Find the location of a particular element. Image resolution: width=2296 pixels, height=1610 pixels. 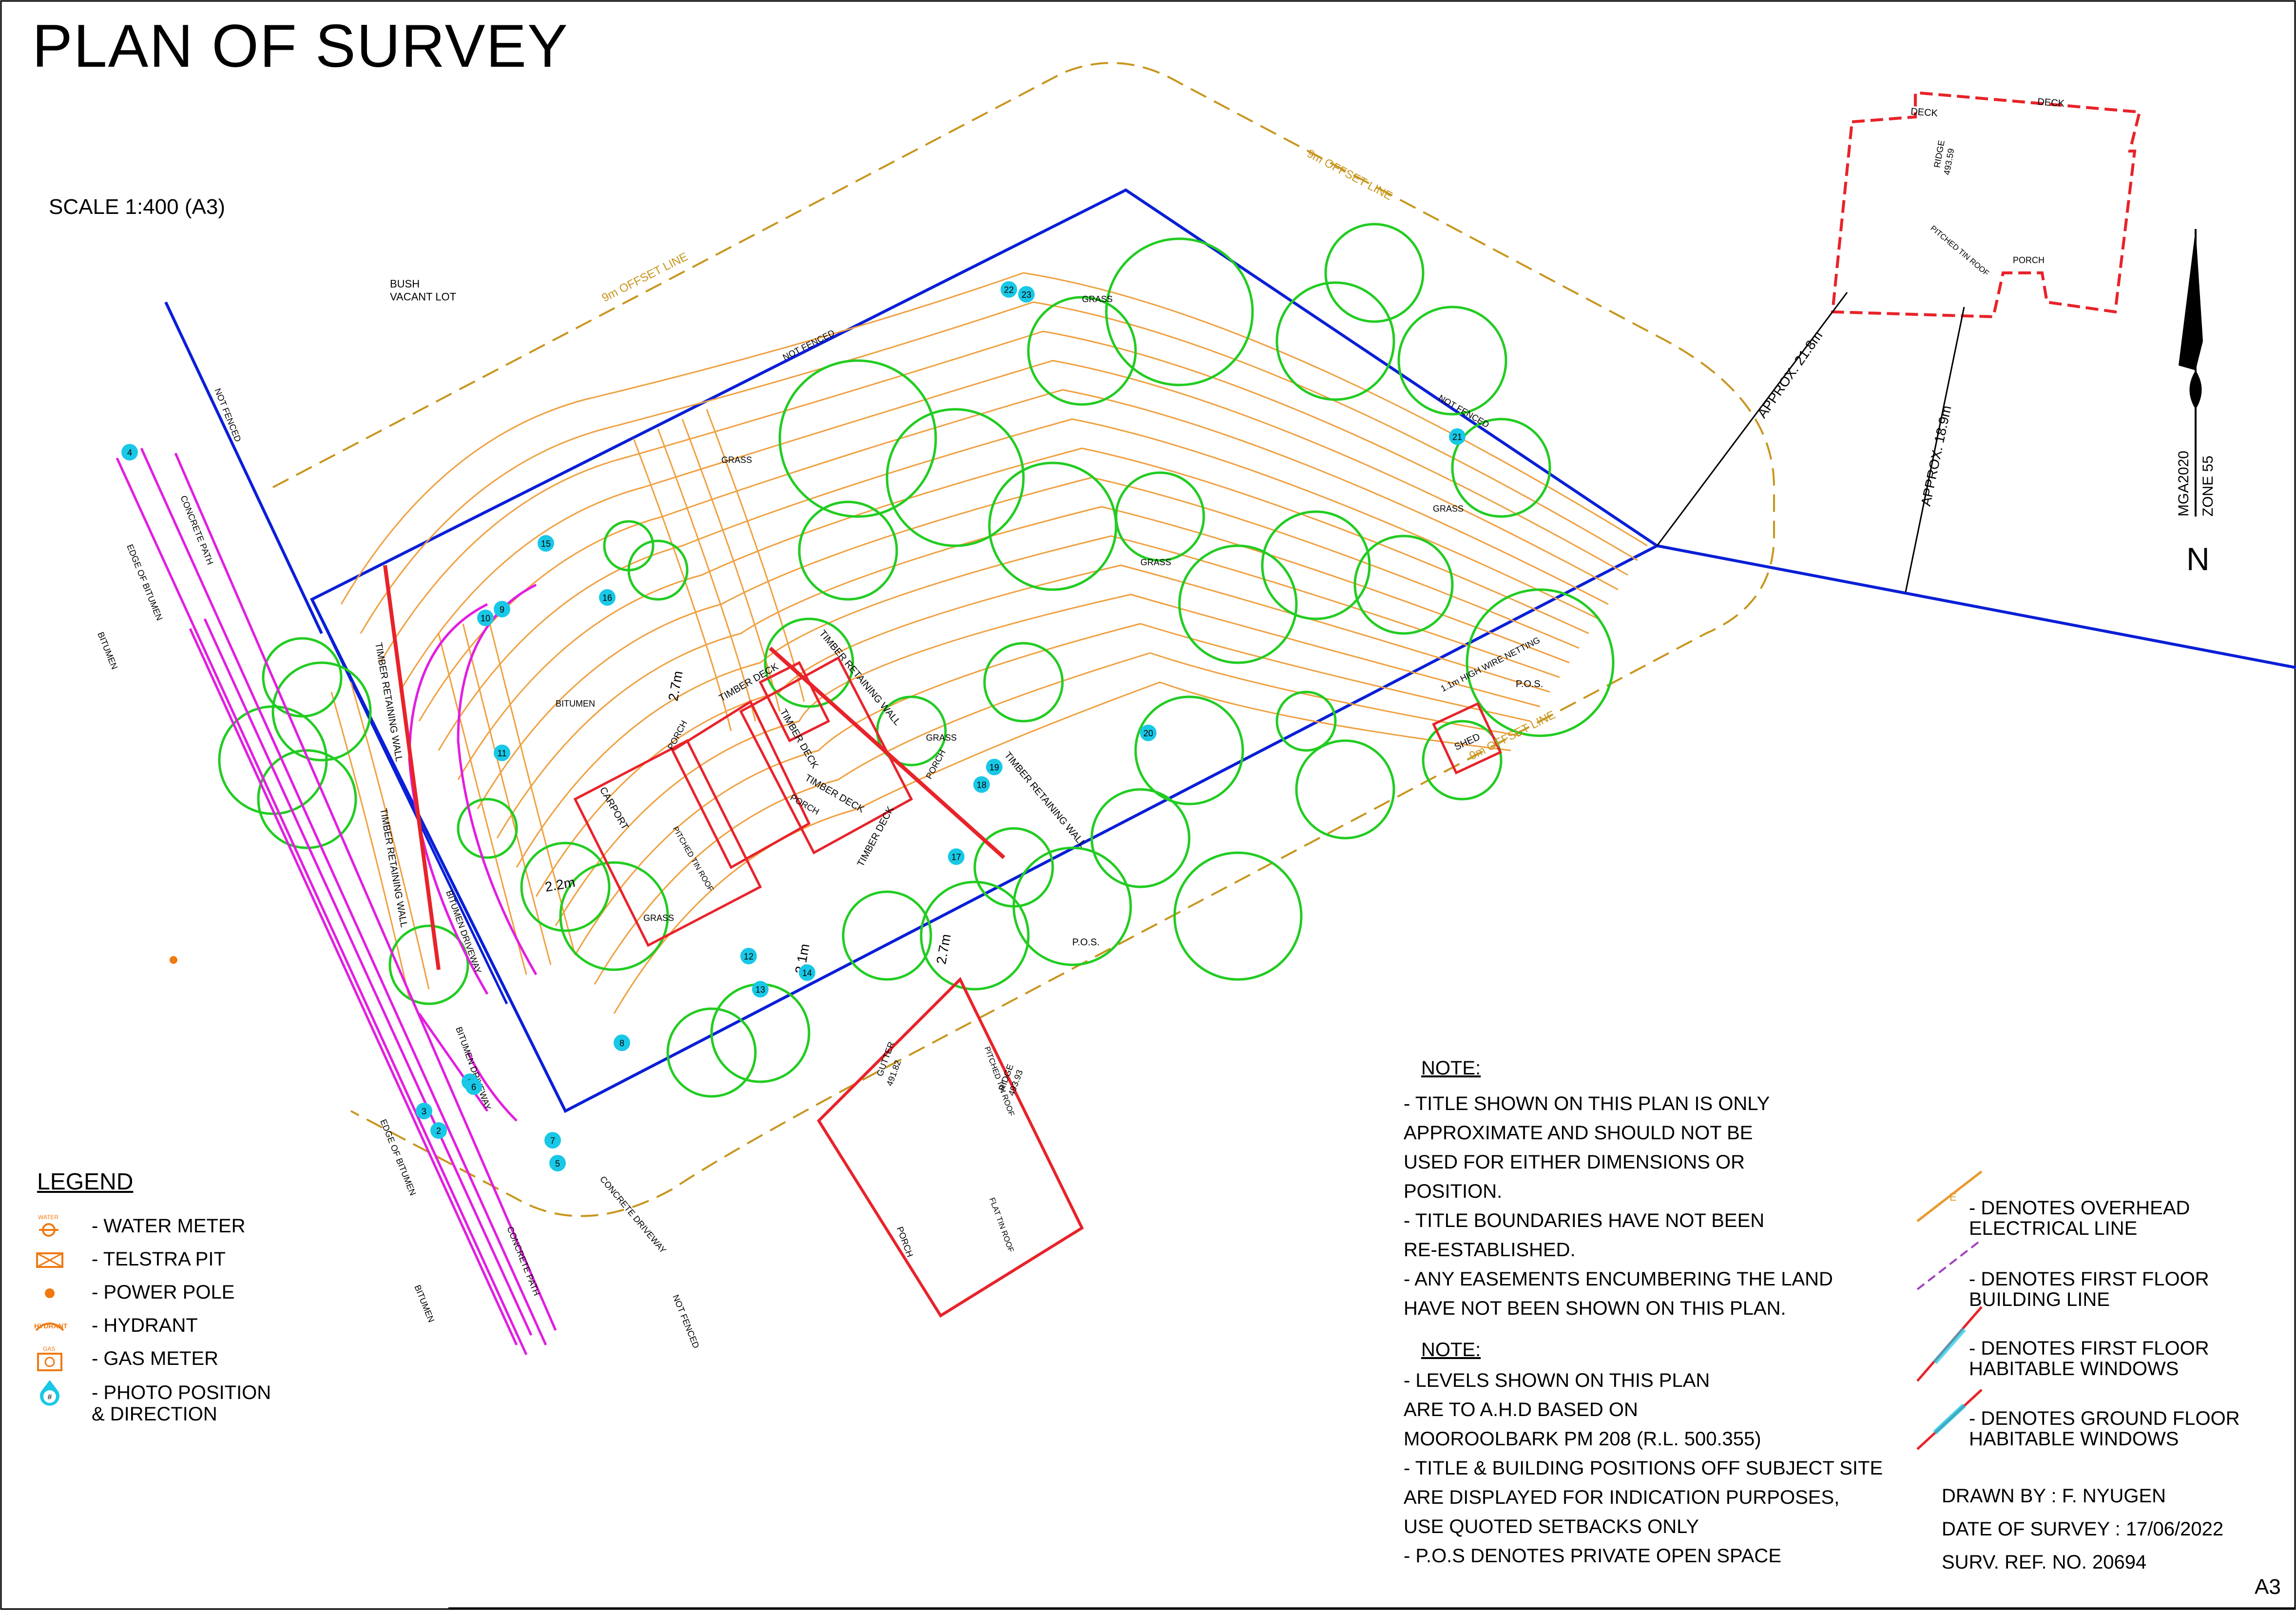

label-porch-3: PORCH is located at coordinates (935, 764).